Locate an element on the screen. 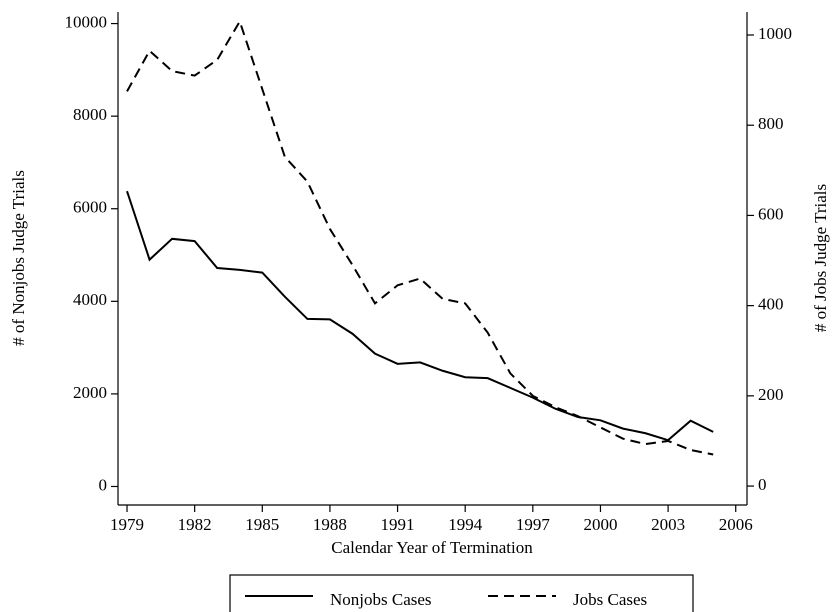 The image size is (835, 612). x-tick-label: 1982 is located at coordinates (195, 524).